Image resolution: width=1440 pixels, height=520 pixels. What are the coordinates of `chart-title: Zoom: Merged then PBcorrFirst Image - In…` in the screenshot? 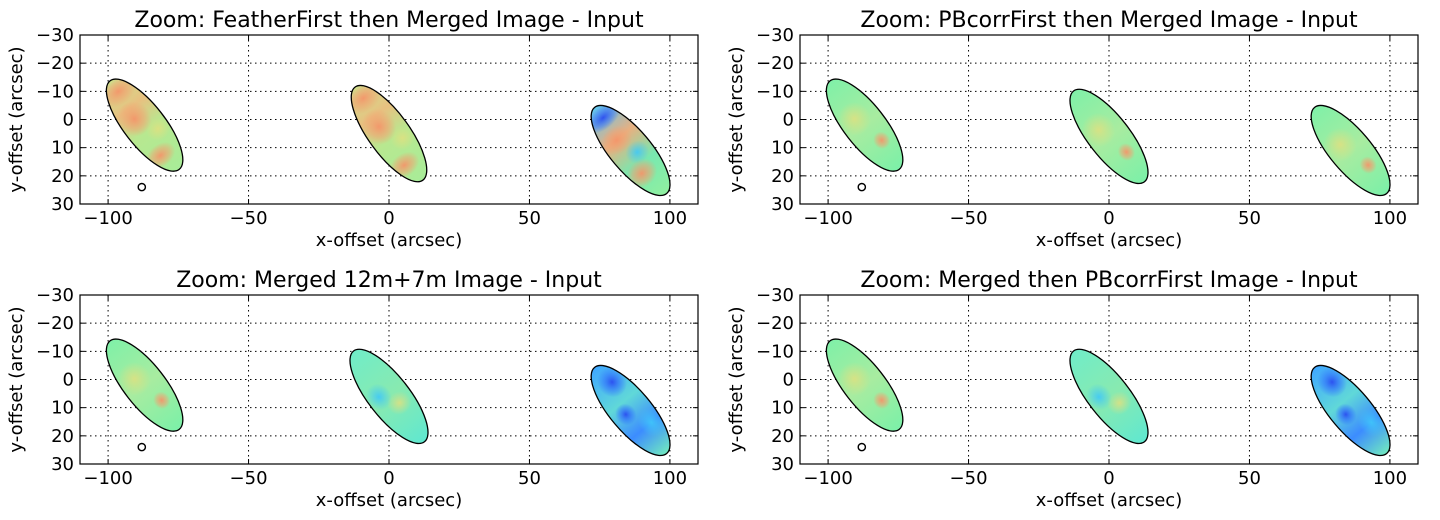 It's located at (1109, 280).